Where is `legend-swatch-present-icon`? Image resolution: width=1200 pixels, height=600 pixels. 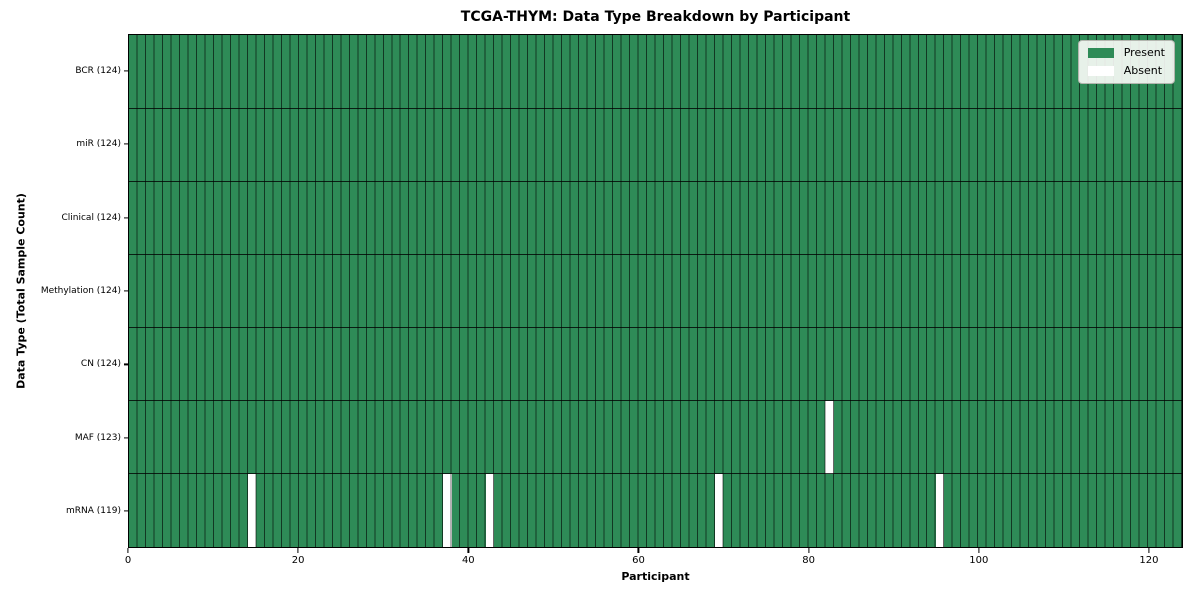
legend-swatch-present-icon is located at coordinates (1100, 53).